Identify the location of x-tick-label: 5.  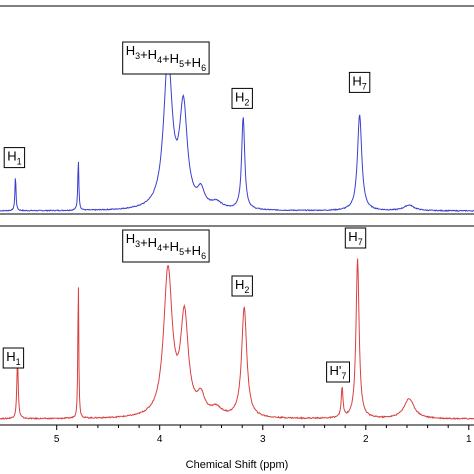
(57, 439).